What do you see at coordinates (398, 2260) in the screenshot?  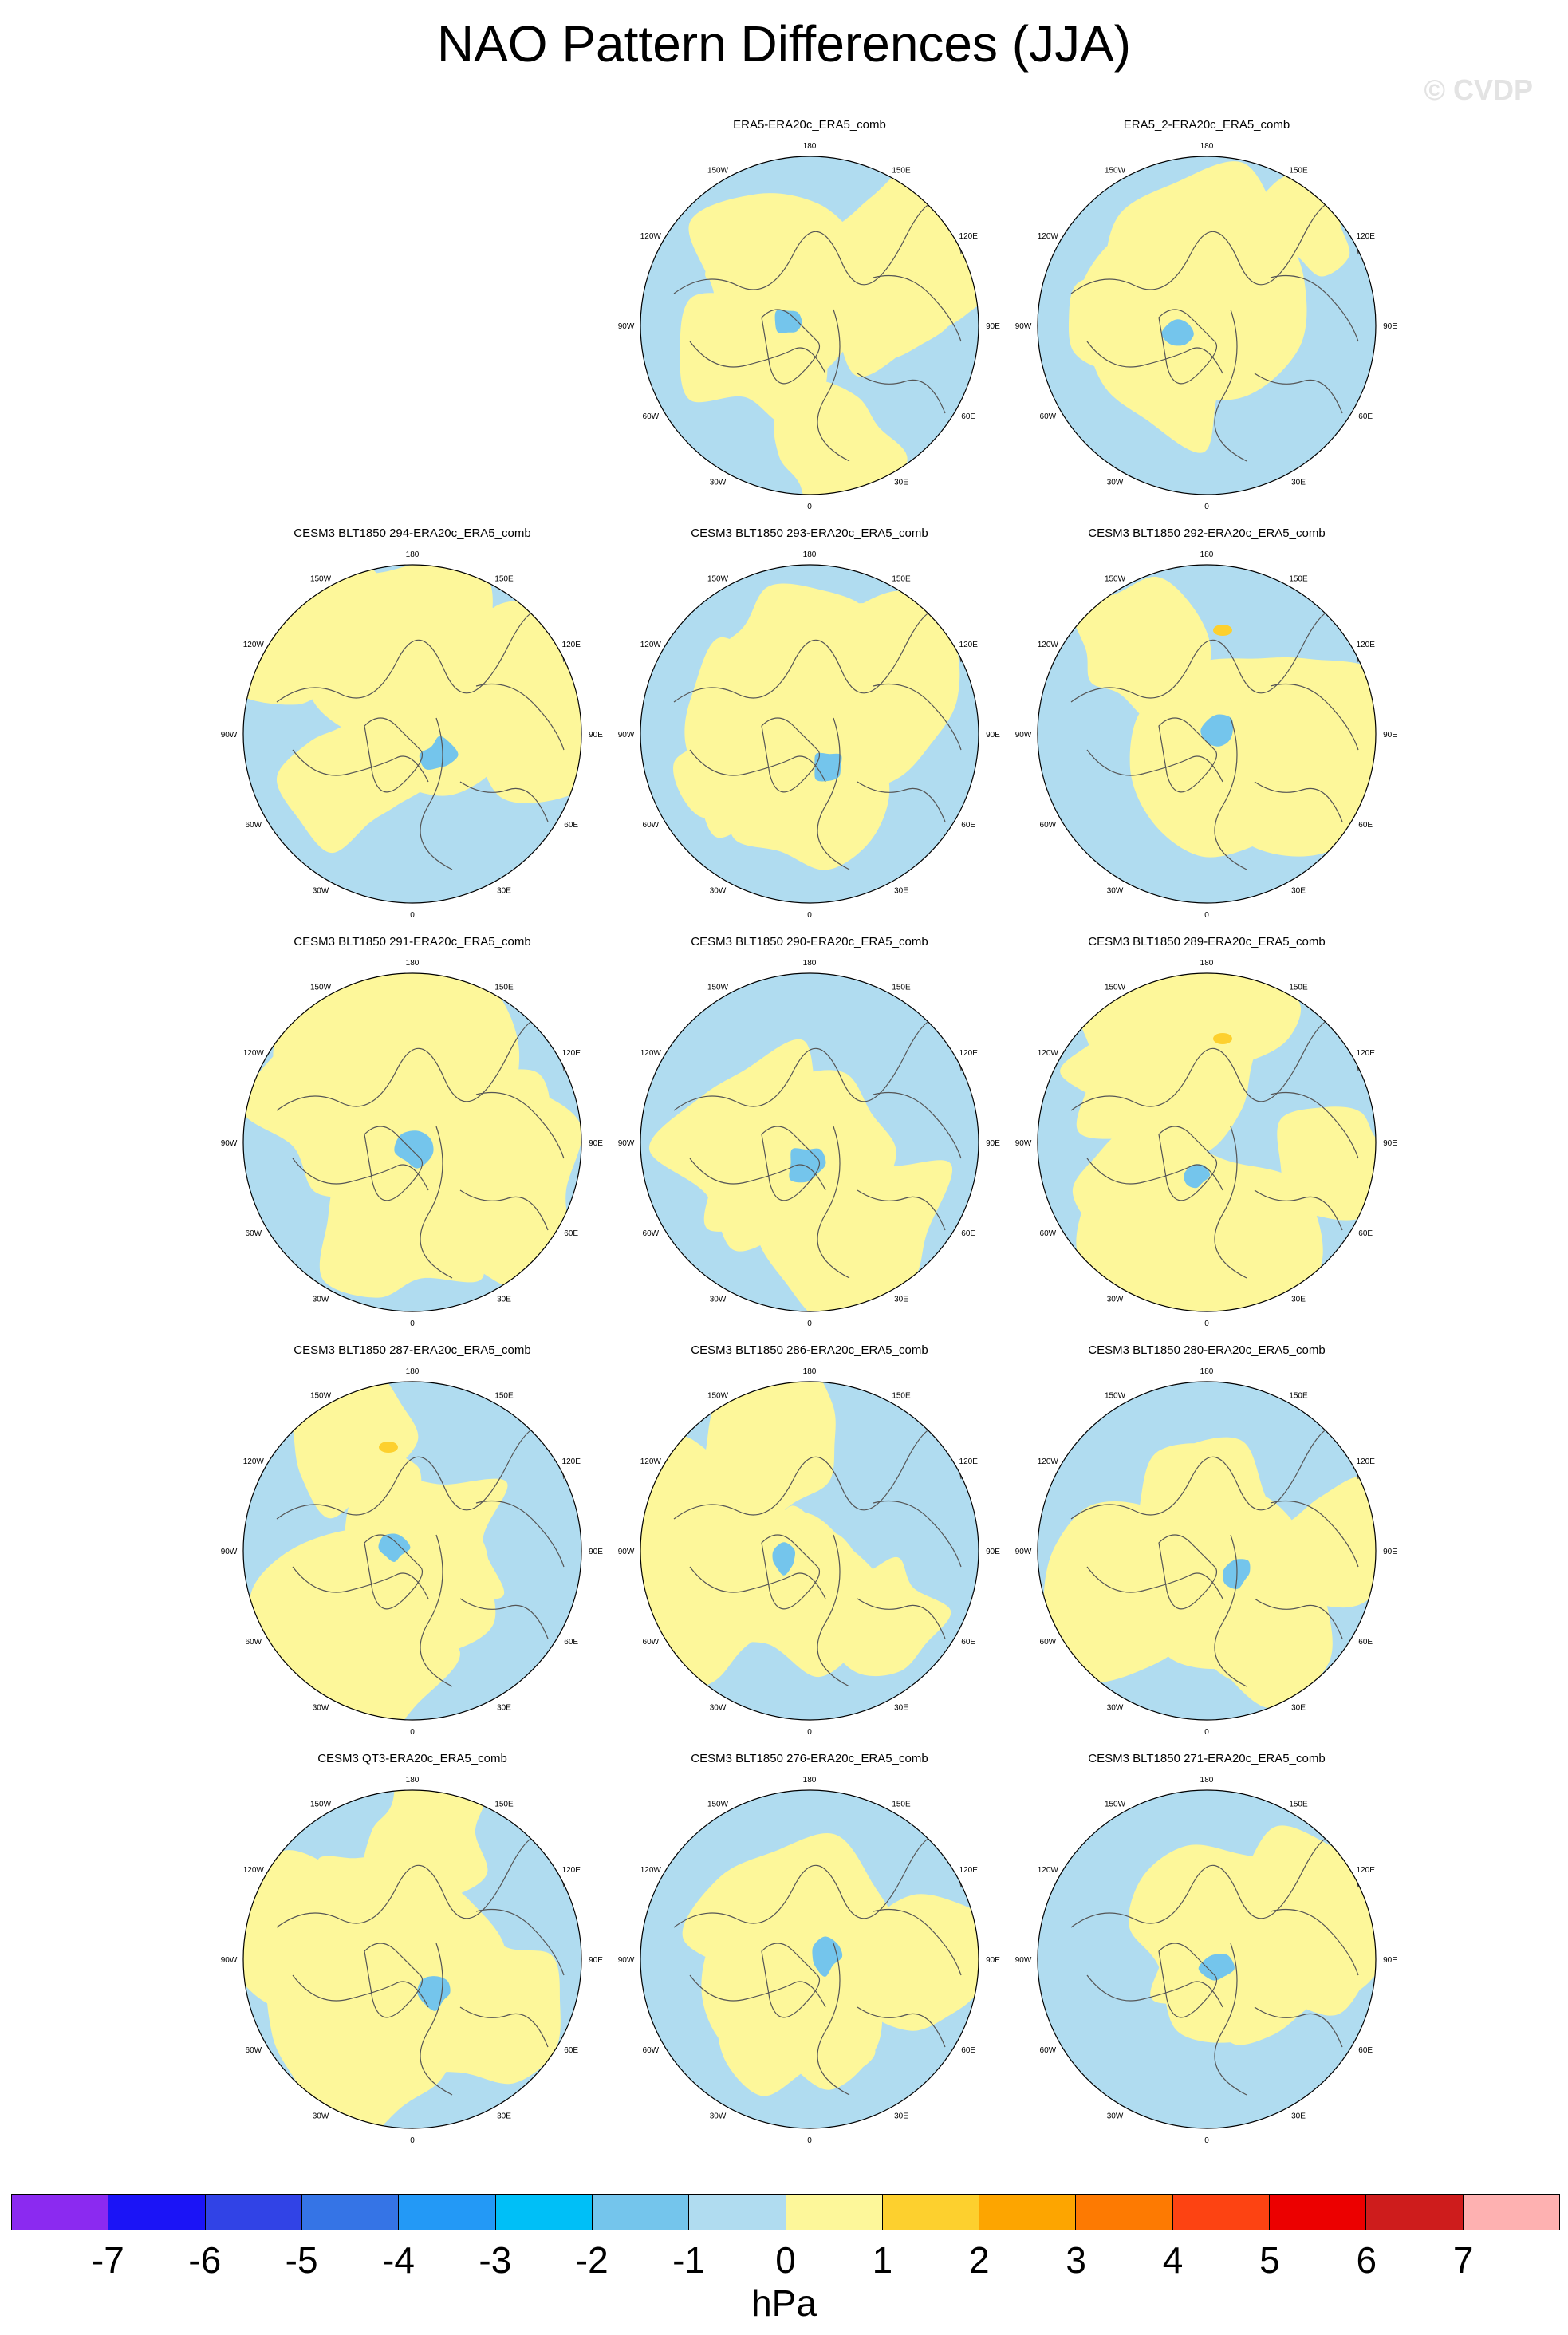 I see `colorbar-tick-label: -4` at bounding box center [398, 2260].